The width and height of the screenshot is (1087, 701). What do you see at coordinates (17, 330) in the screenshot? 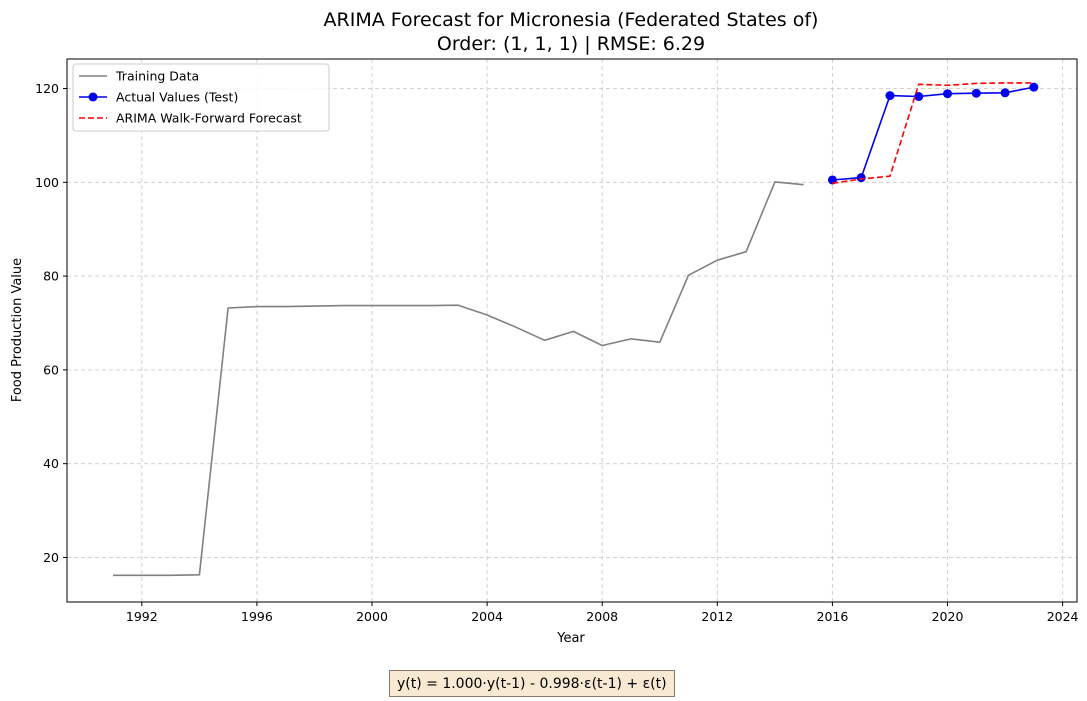
I see `y-axis-label: Food Production Value` at bounding box center [17, 330].